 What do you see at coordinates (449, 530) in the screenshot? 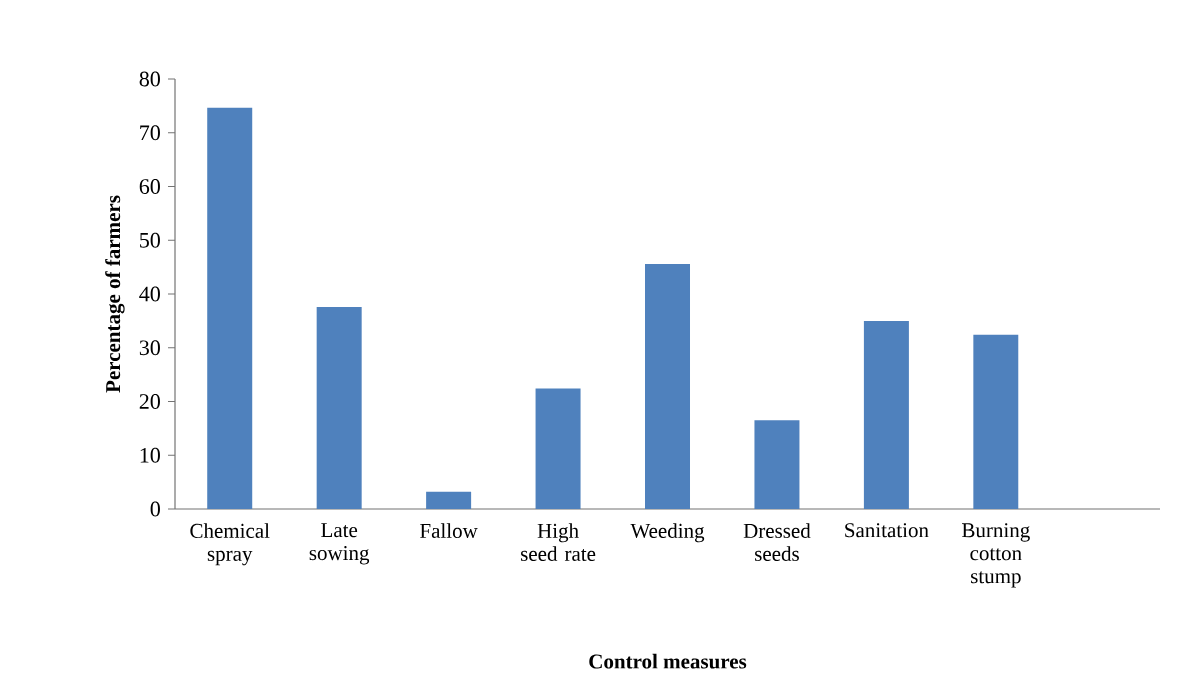
I see `x-tick-label: Fallow` at bounding box center [449, 530].